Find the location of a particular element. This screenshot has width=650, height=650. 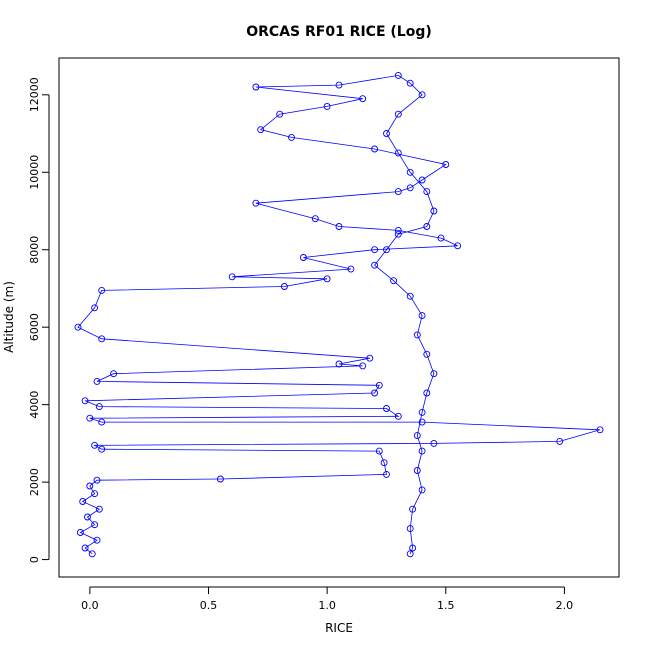

x-axis-label: RICE is located at coordinates (339, 628).